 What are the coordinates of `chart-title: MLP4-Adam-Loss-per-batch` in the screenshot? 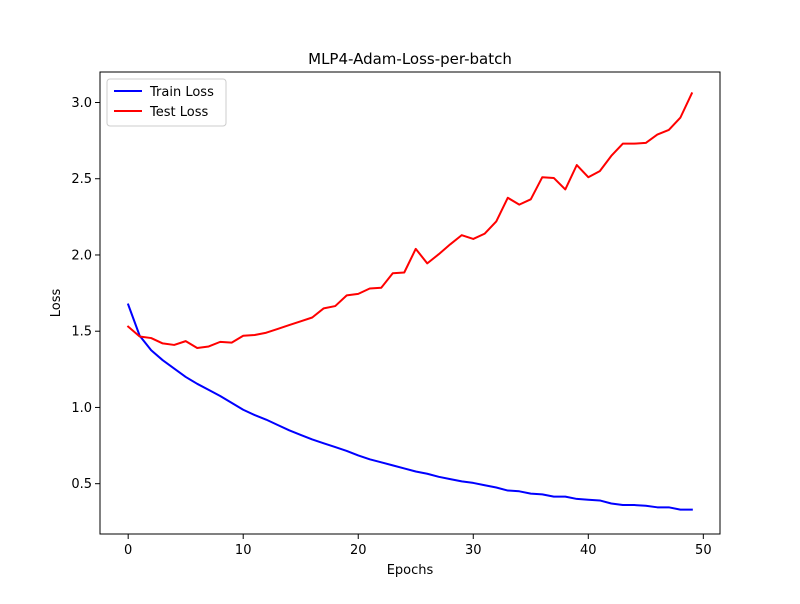 It's located at (410, 59).